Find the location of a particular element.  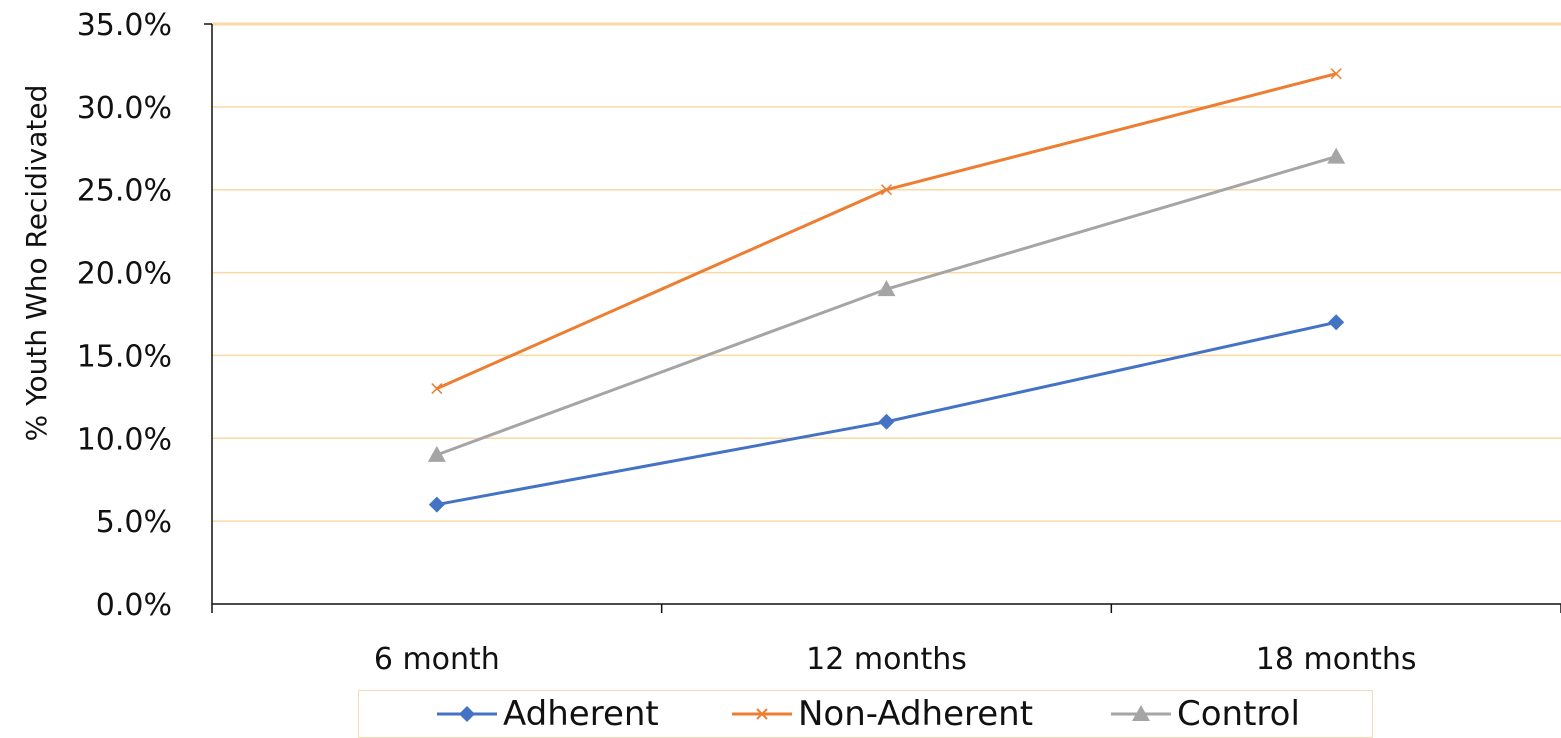

y-tick-label: 15.0% is located at coordinates (124, 356).